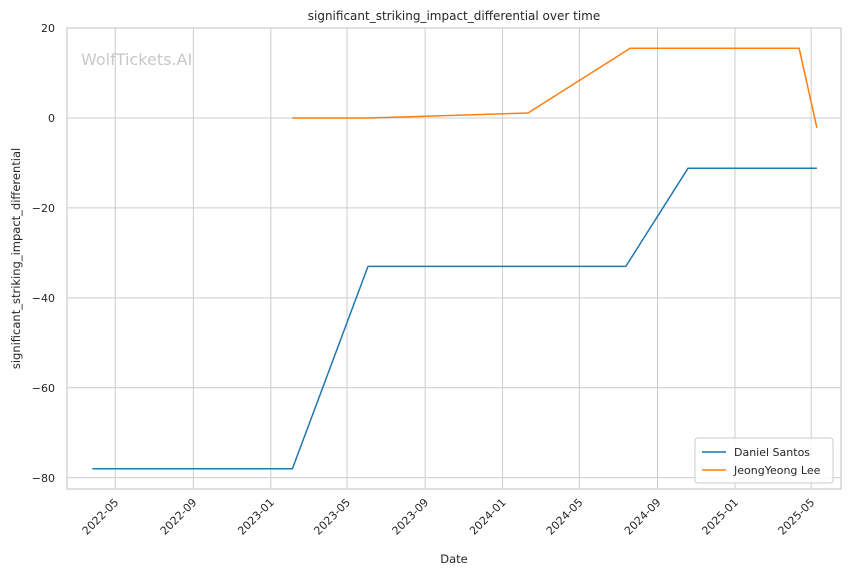 The image size is (850, 575). I want to click on y-tick-label: −80, so click(43, 478).